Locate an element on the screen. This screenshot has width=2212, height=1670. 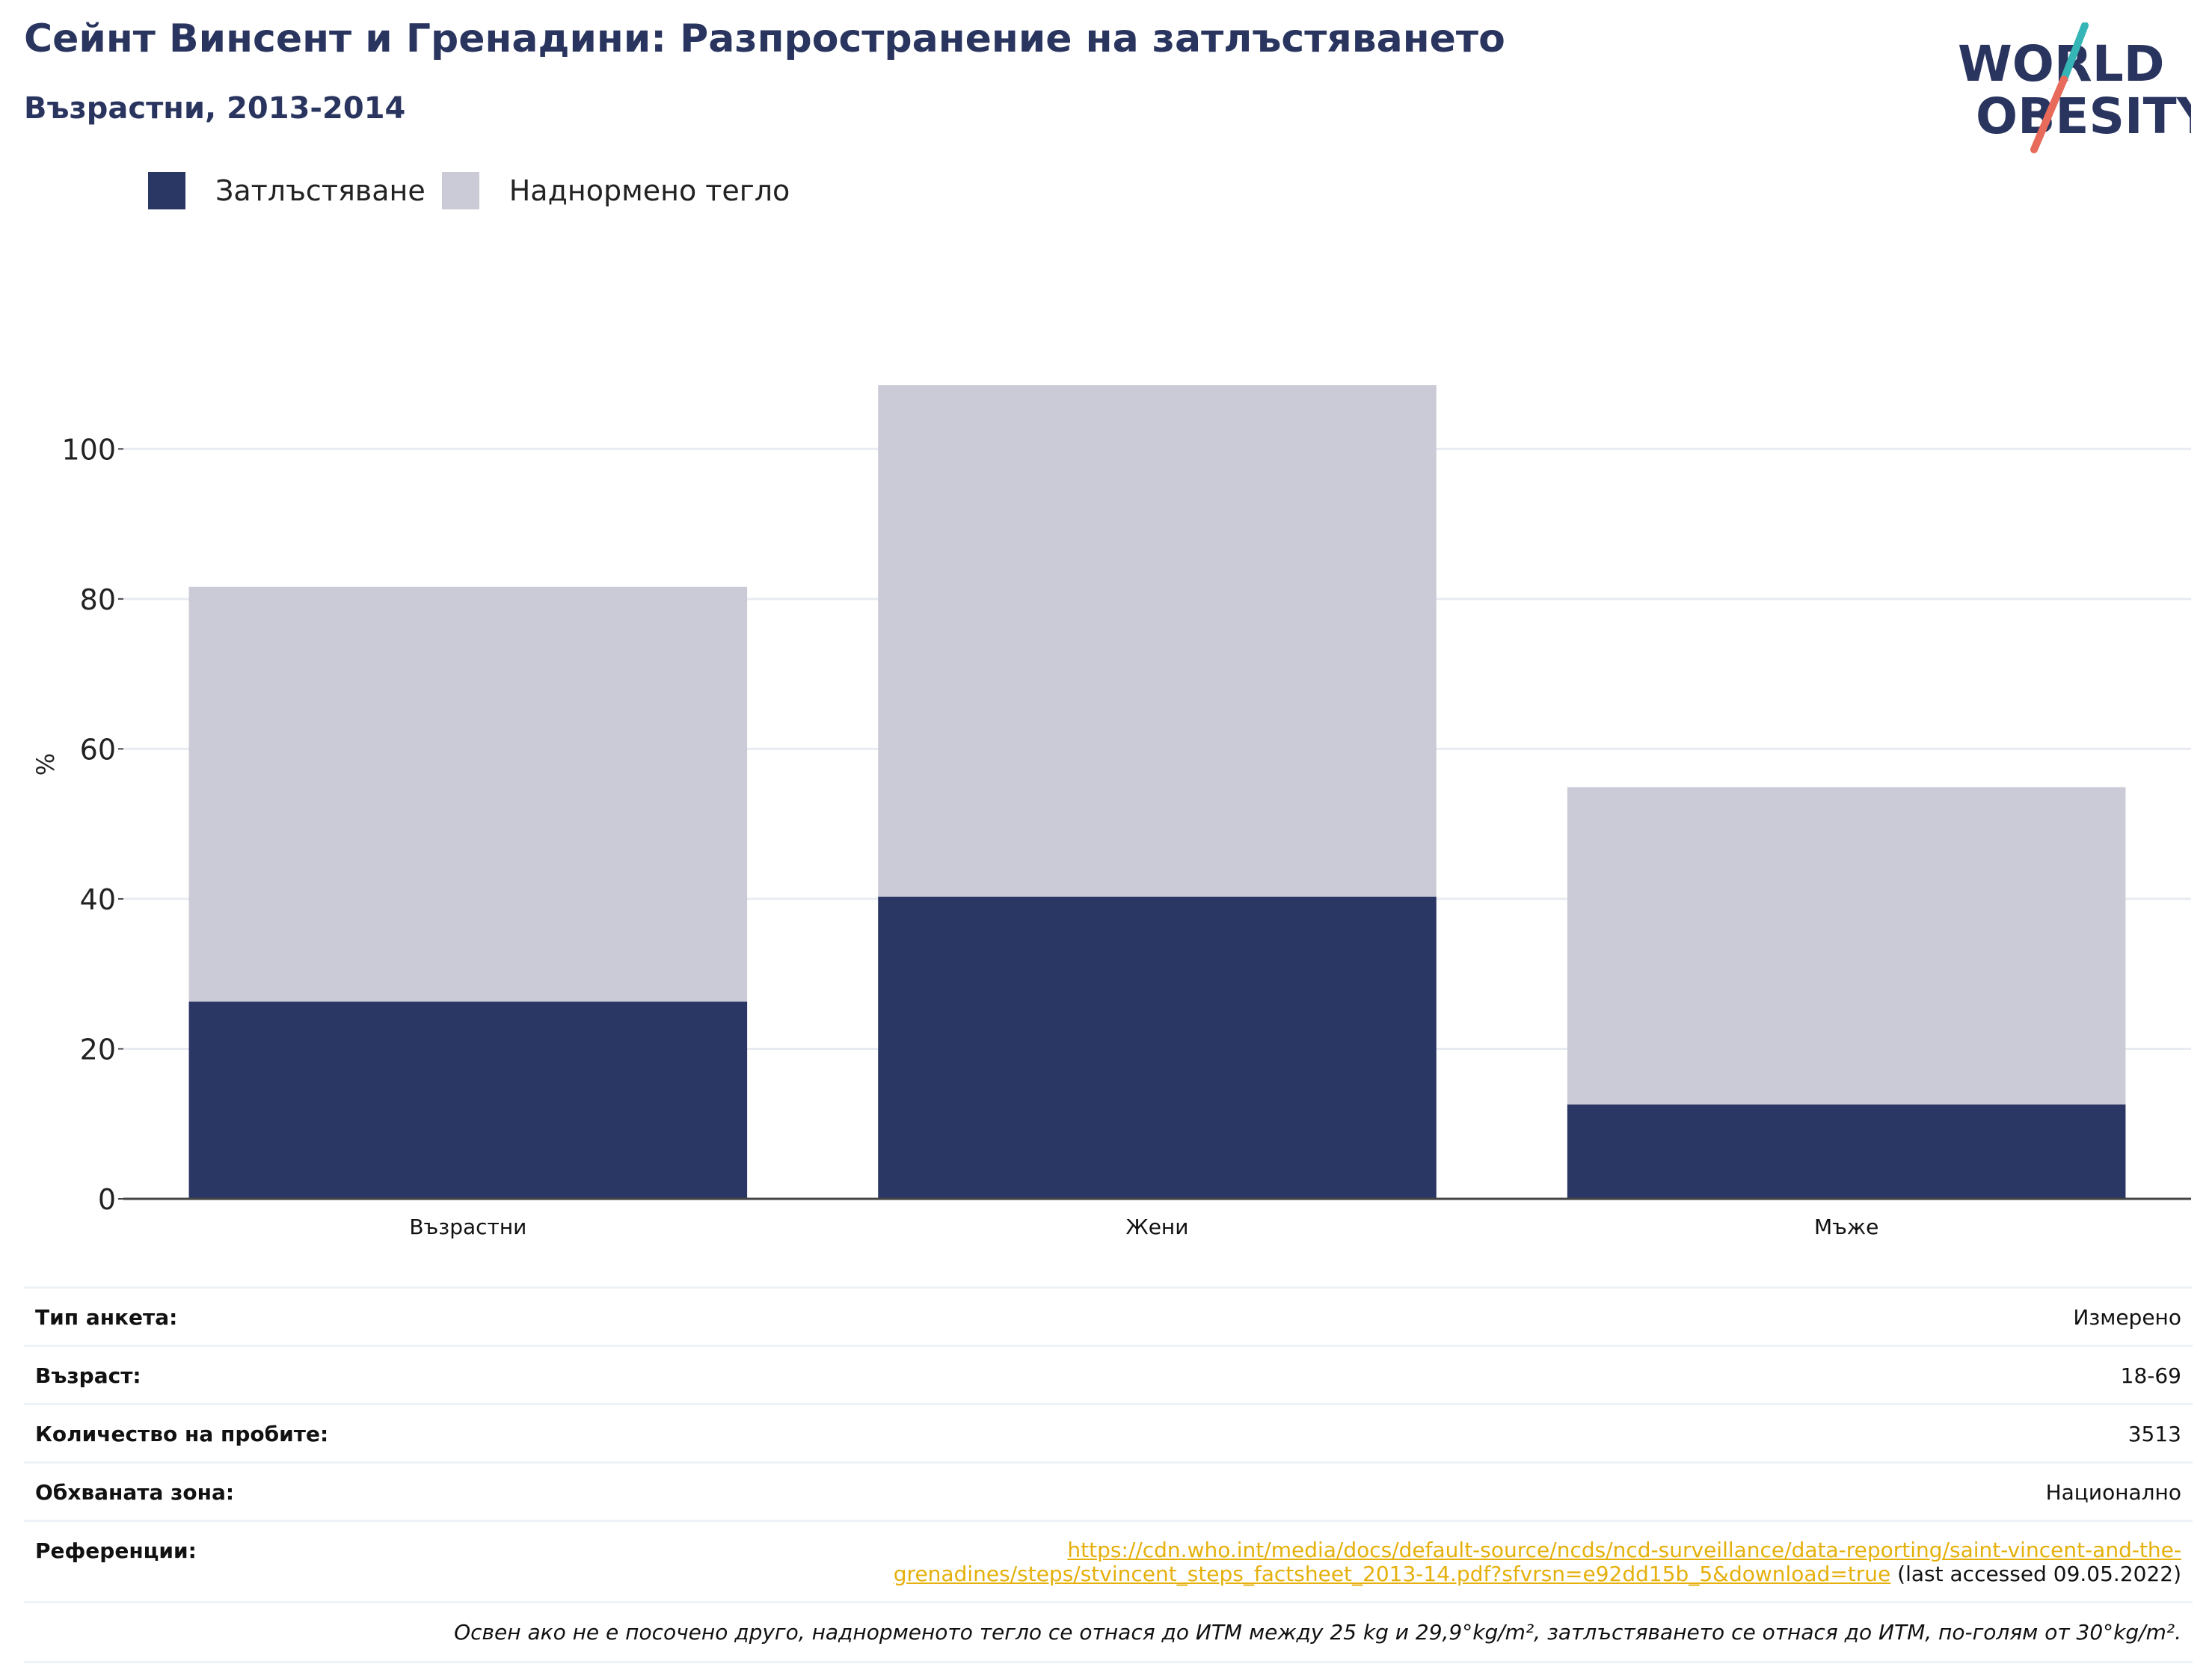
info-label: Възраст: is located at coordinates (88, 1375).